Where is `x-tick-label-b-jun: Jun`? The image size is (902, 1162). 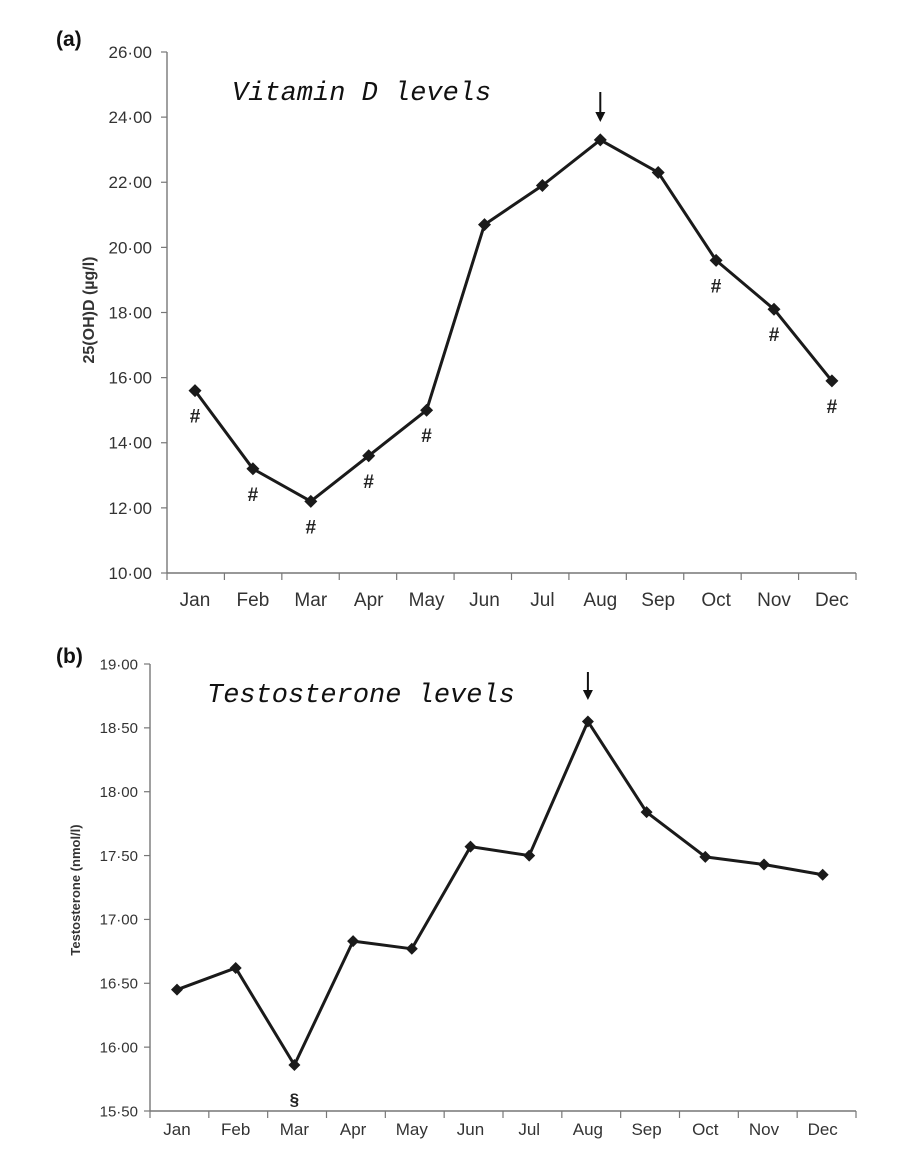 x-tick-label-b-jun: Jun is located at coordinates (470, 1129).